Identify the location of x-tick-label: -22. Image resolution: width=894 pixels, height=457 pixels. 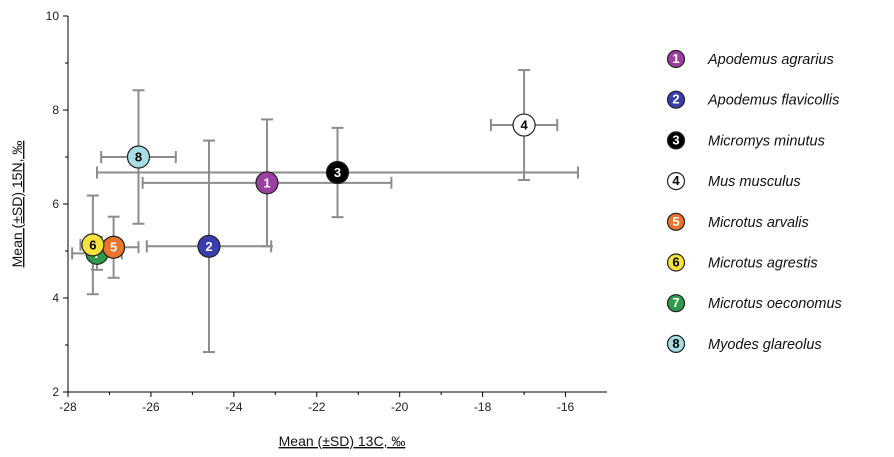
(317, 407).